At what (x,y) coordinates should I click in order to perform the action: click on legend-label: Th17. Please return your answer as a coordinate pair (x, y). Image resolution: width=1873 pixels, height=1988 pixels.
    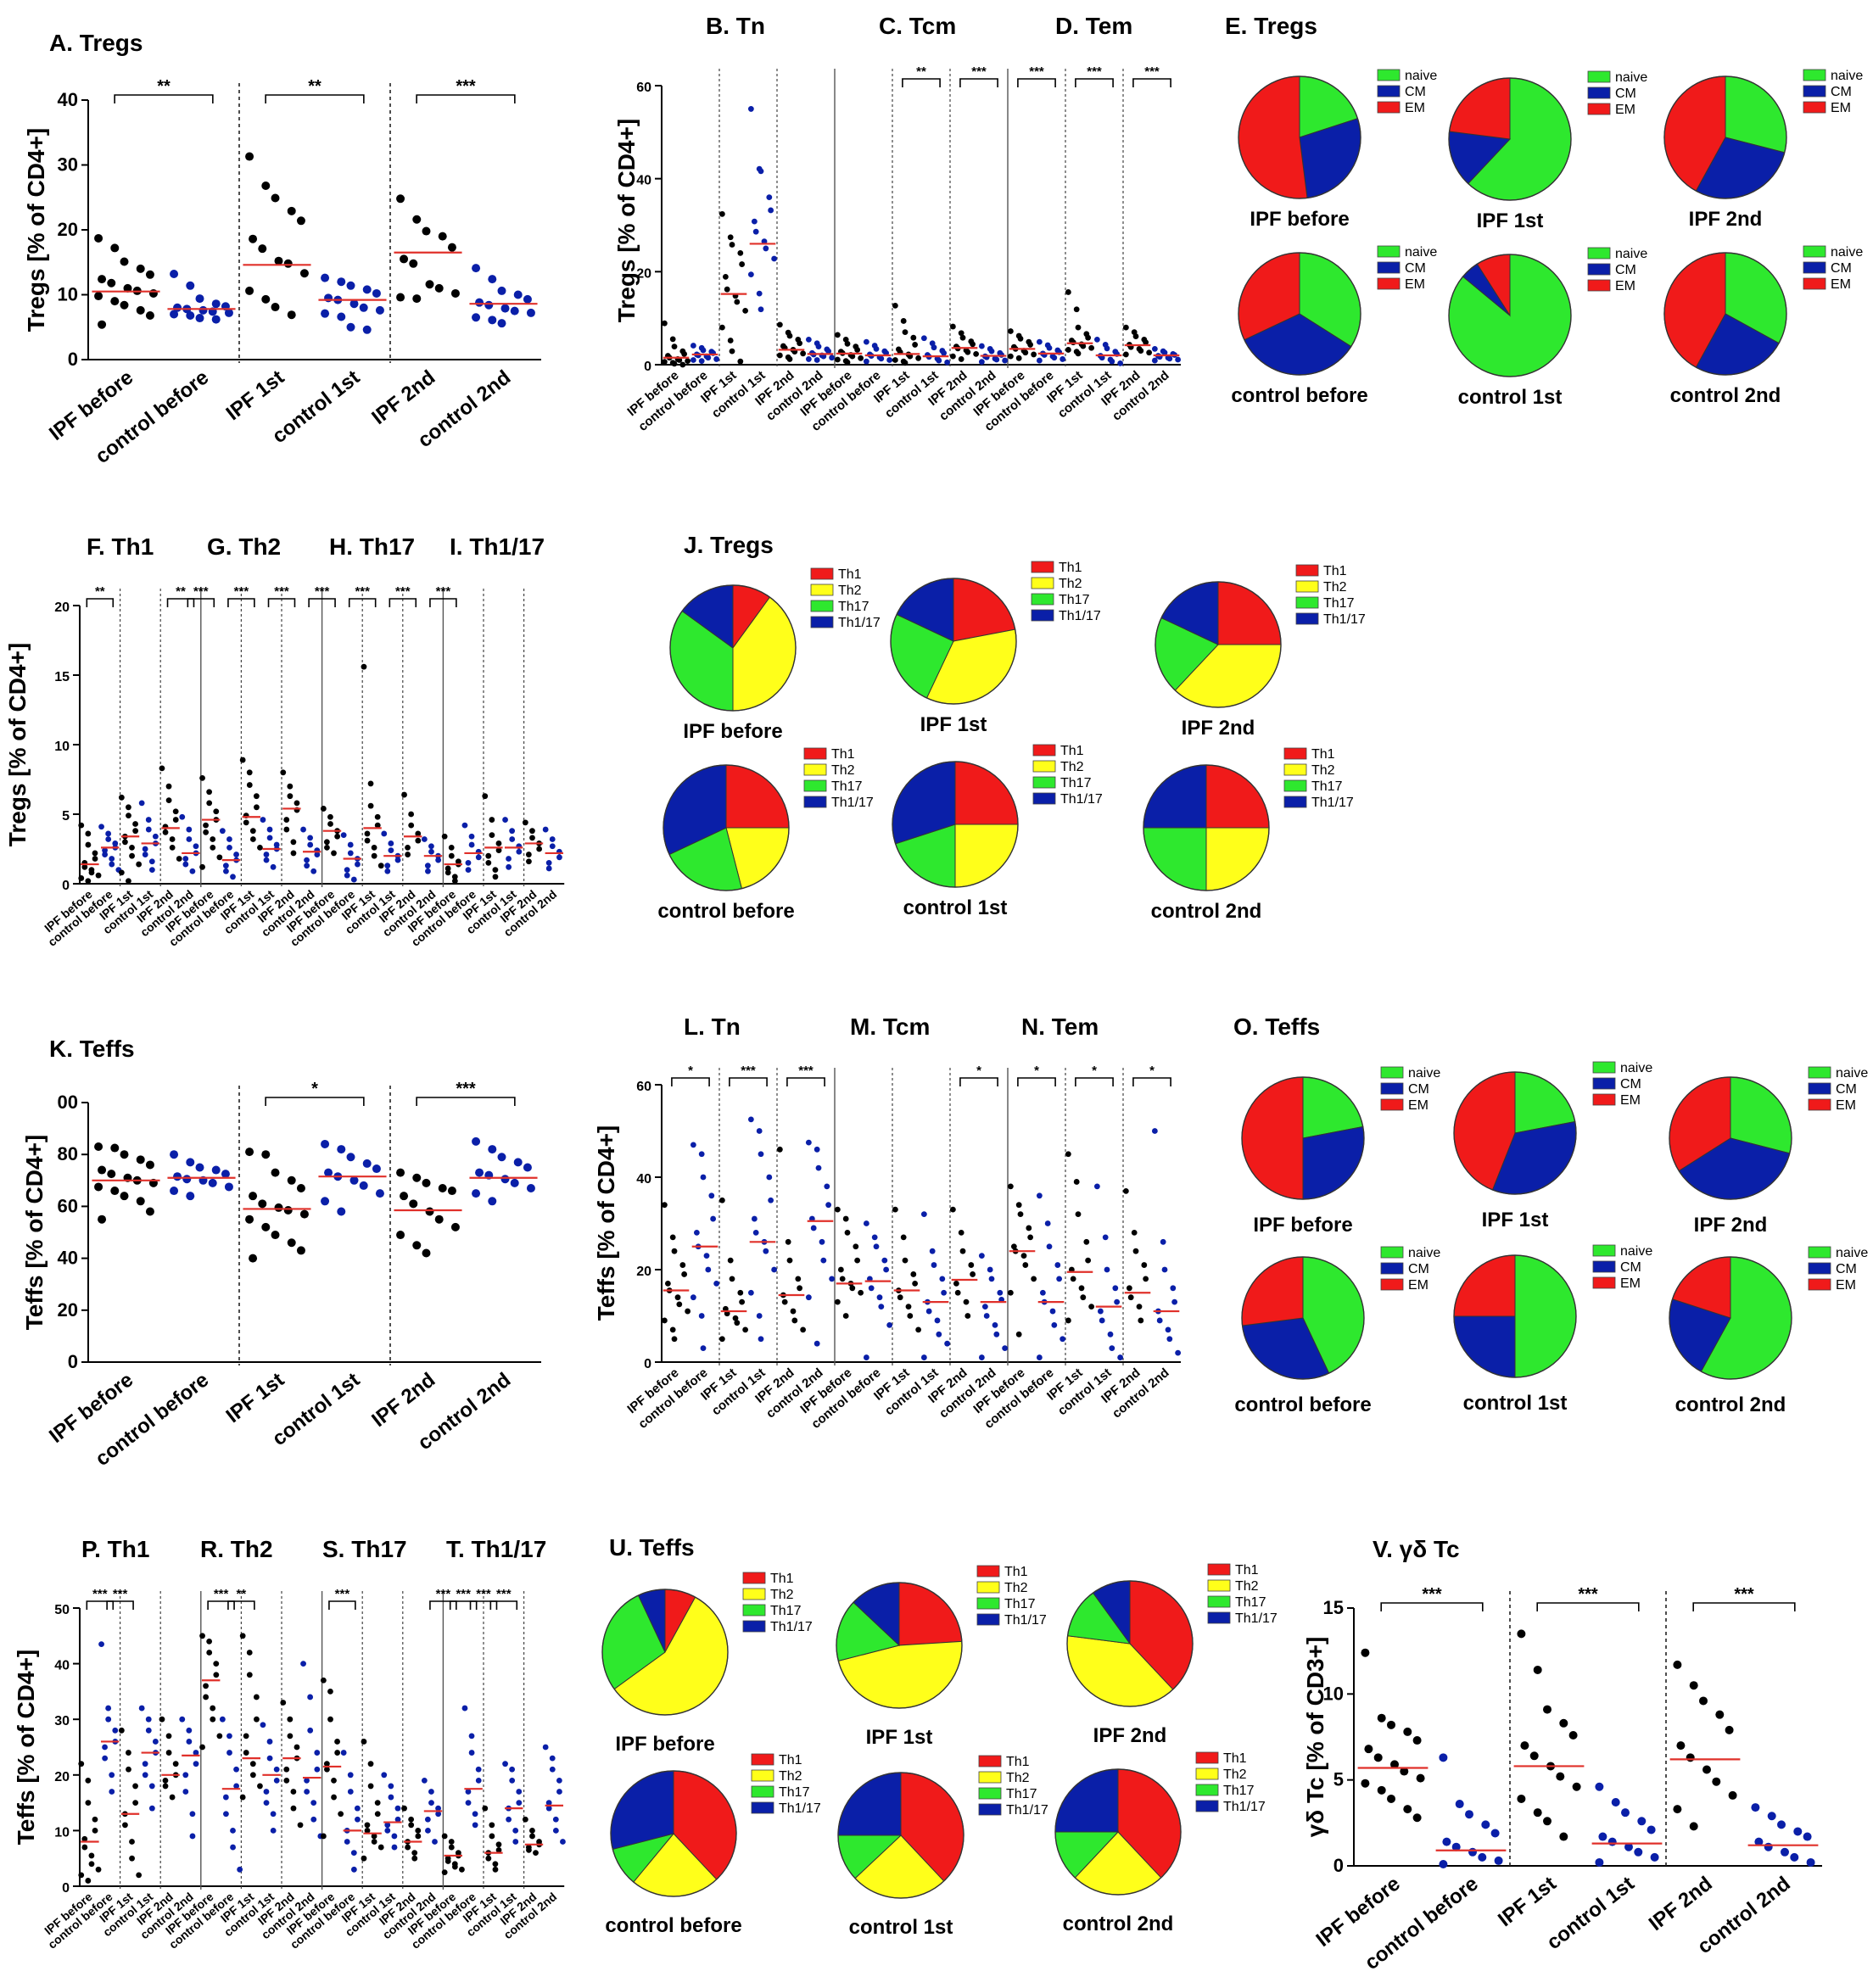
    Looking at the image, I should click on (1076, 783).